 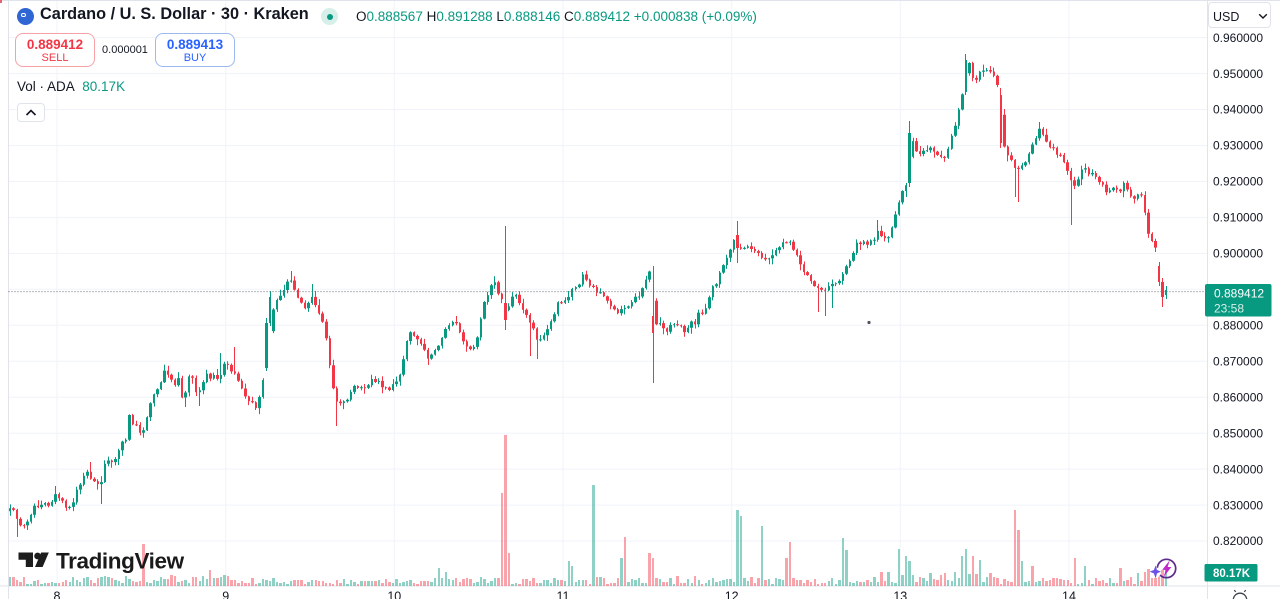 I want to click on svg-text: 0.820000, so click(x=1238, y=541).